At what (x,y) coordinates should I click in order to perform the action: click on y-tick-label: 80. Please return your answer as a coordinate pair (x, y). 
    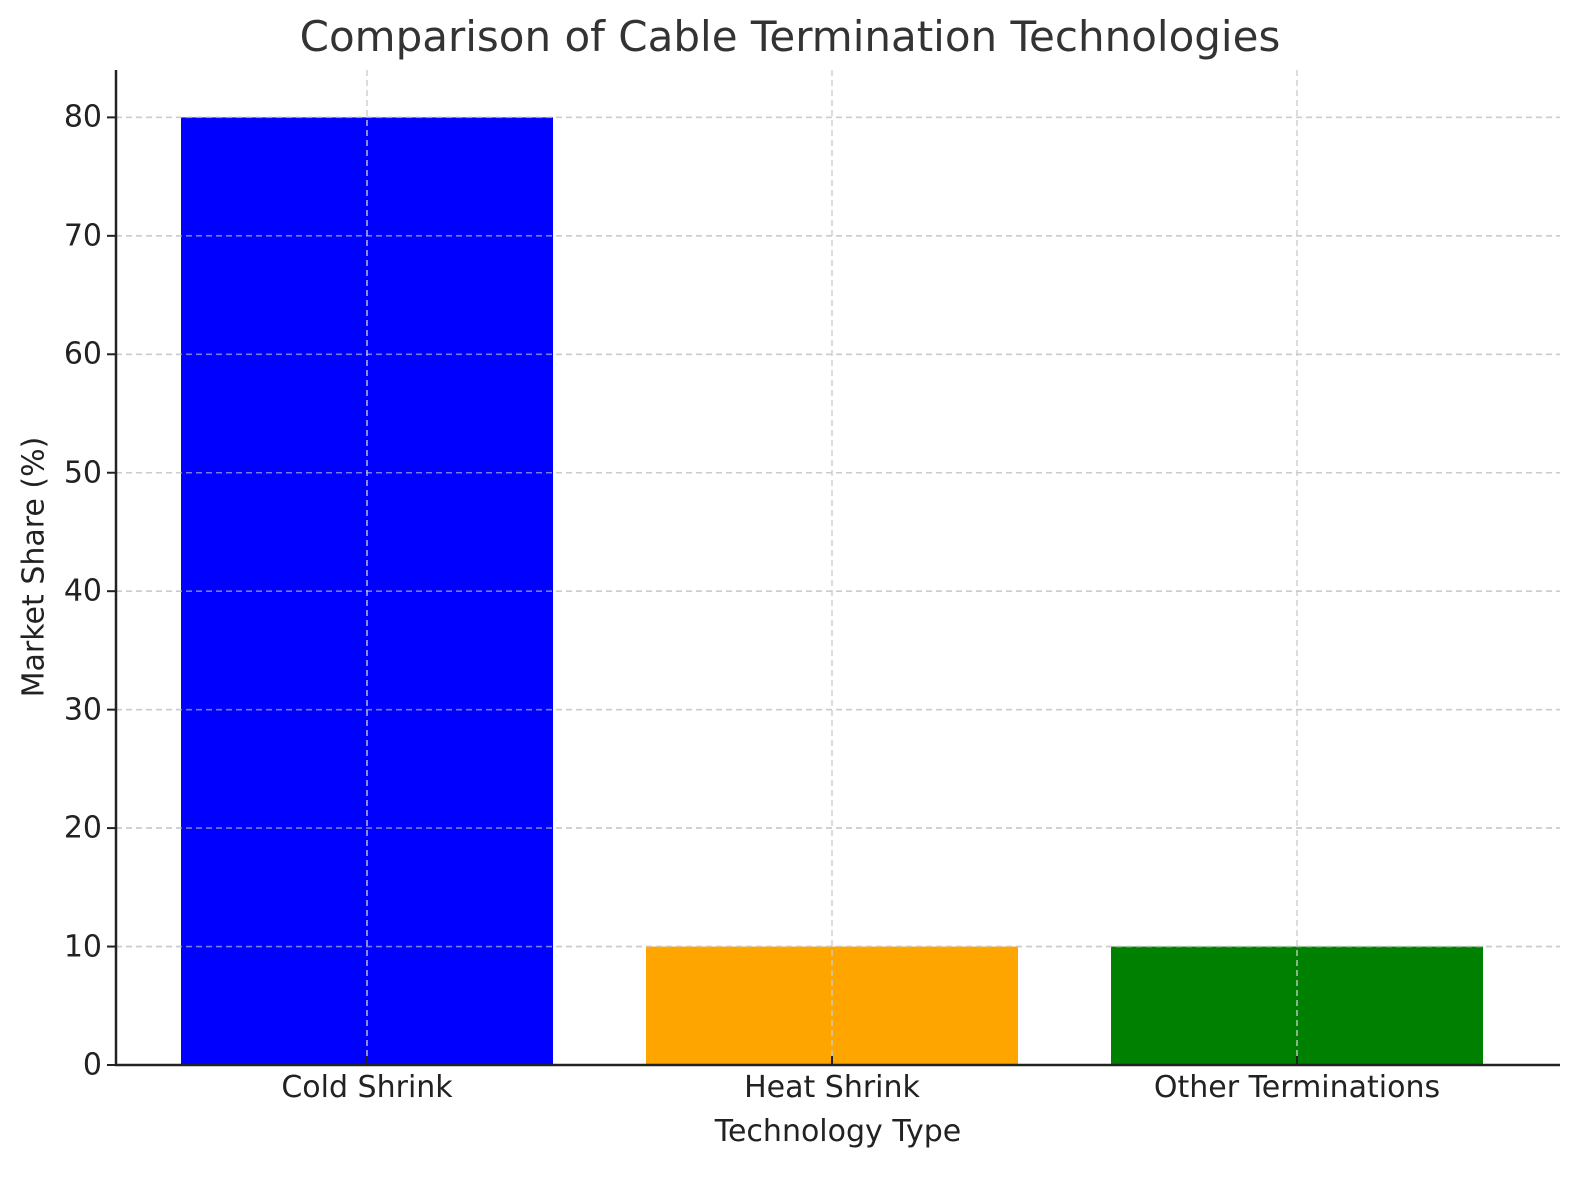
    Looking at the image, I should click on (82, 117).